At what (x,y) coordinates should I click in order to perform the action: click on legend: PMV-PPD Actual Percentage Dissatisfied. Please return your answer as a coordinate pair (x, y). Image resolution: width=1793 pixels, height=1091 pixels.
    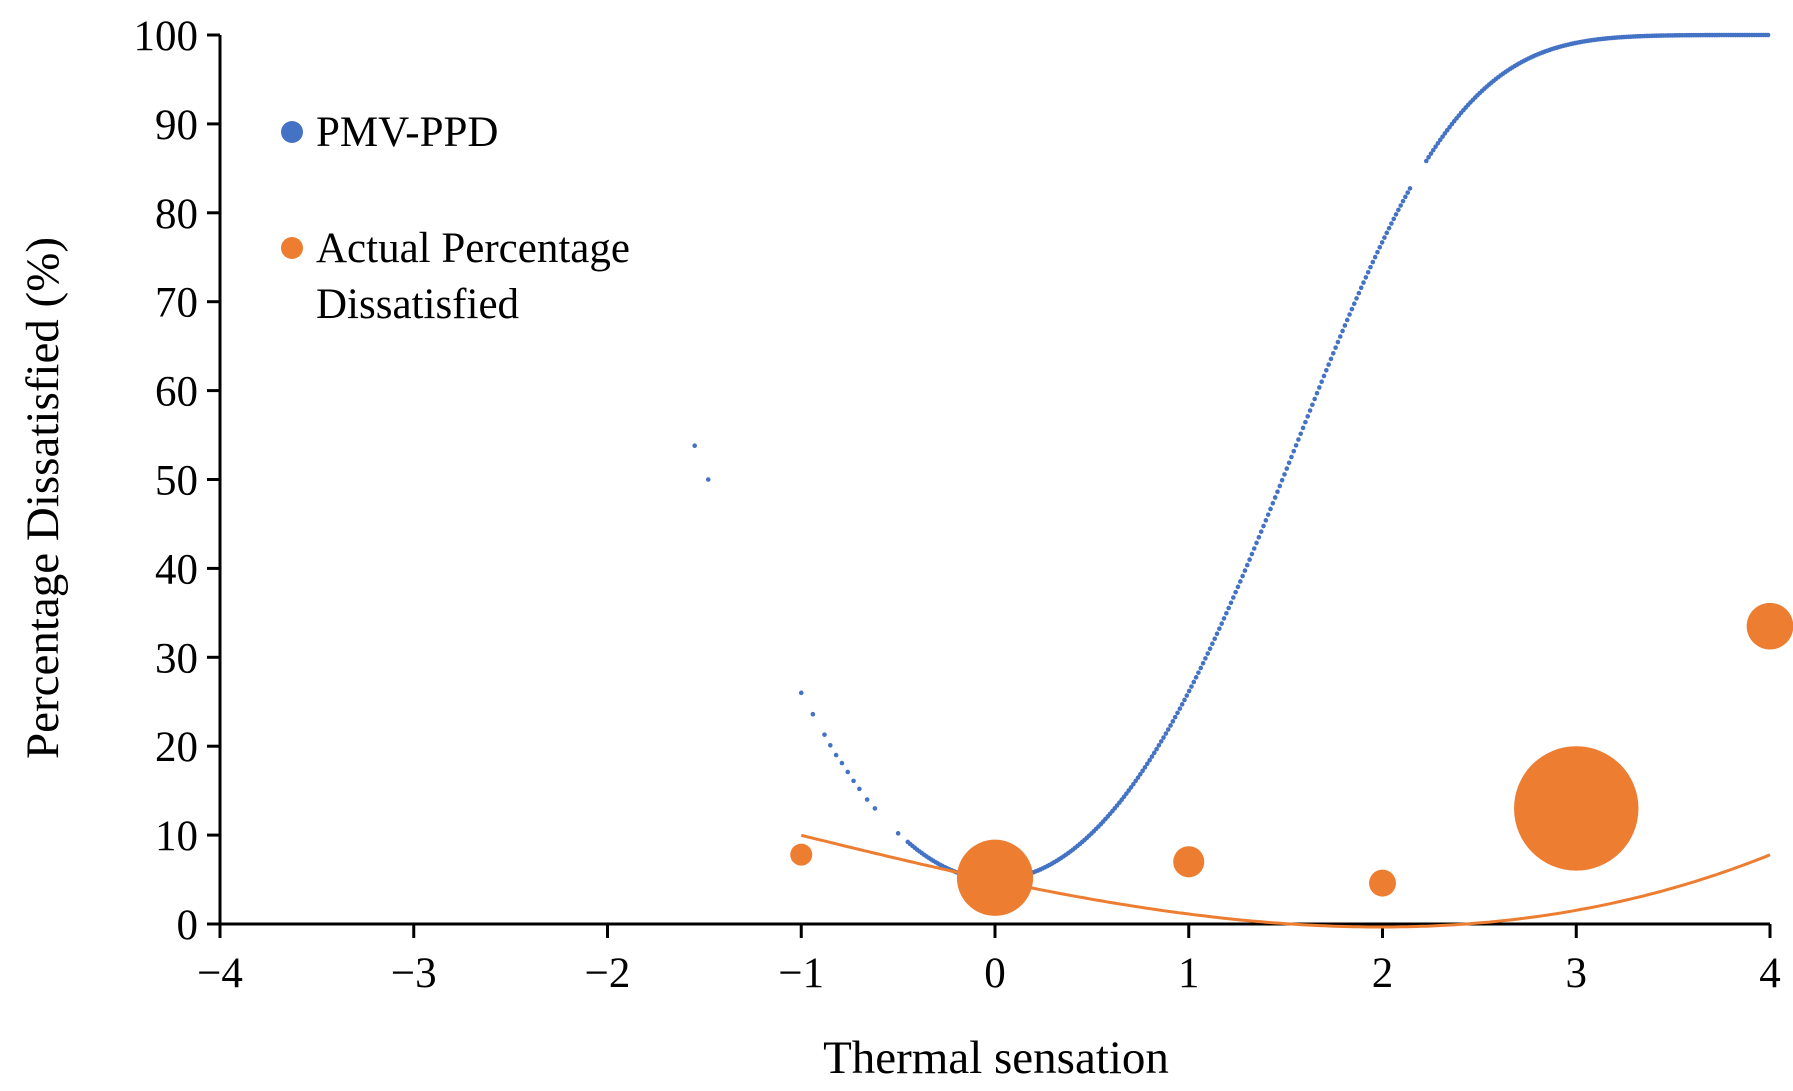
    Looking at the image, I should click on (455, 218).